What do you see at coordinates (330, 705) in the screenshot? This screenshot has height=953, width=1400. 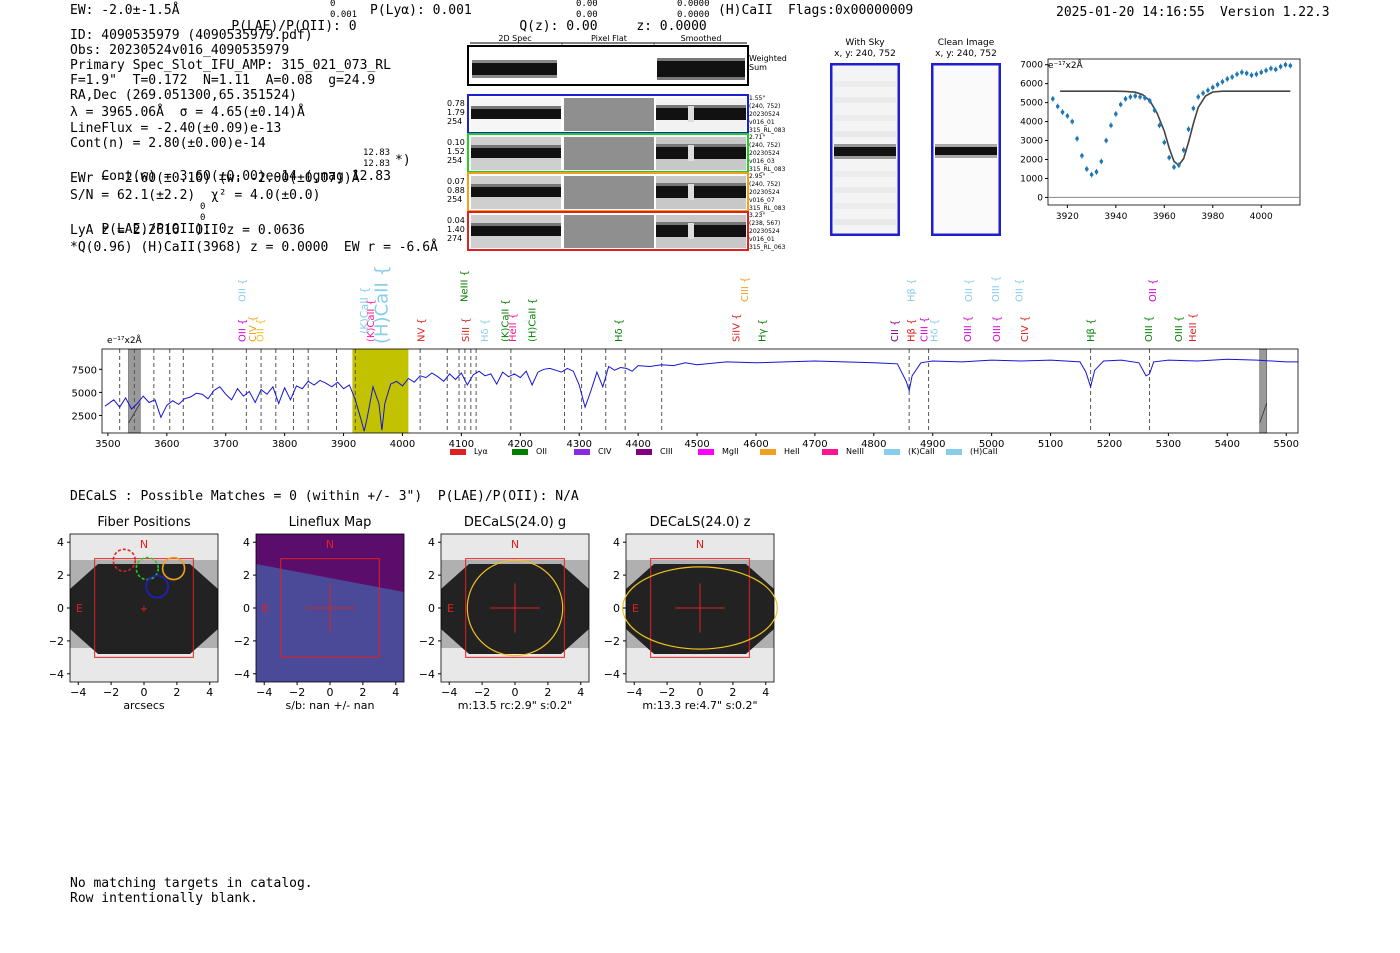 I see `decals-xlabel: s/b: nan +/- nan` at bounding box center [330, 705].